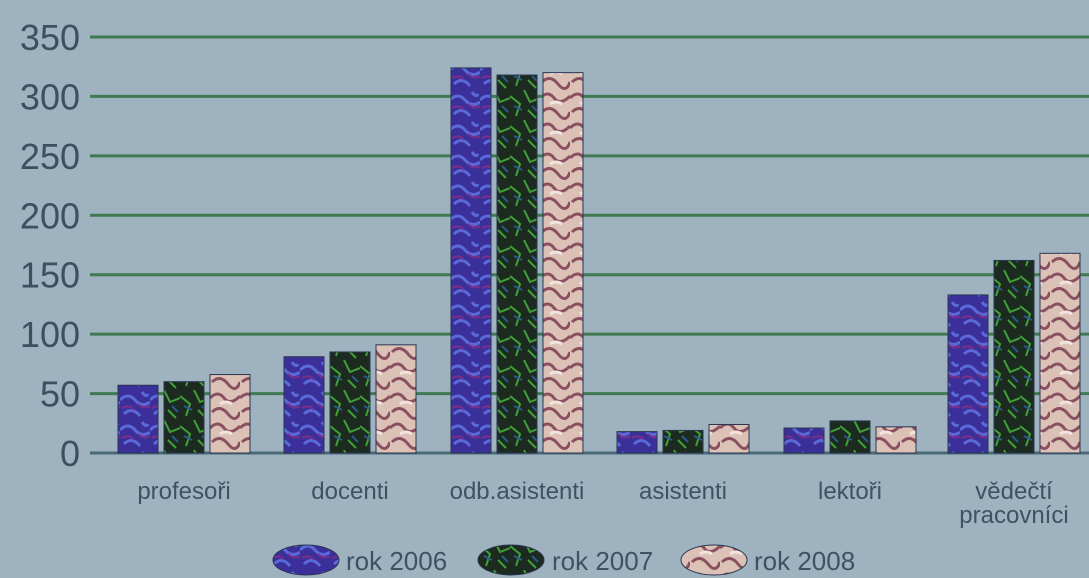 The height and width of the screenshot is (578, 1089). I want to click on y-tick-label: 150, so click(50, 275).